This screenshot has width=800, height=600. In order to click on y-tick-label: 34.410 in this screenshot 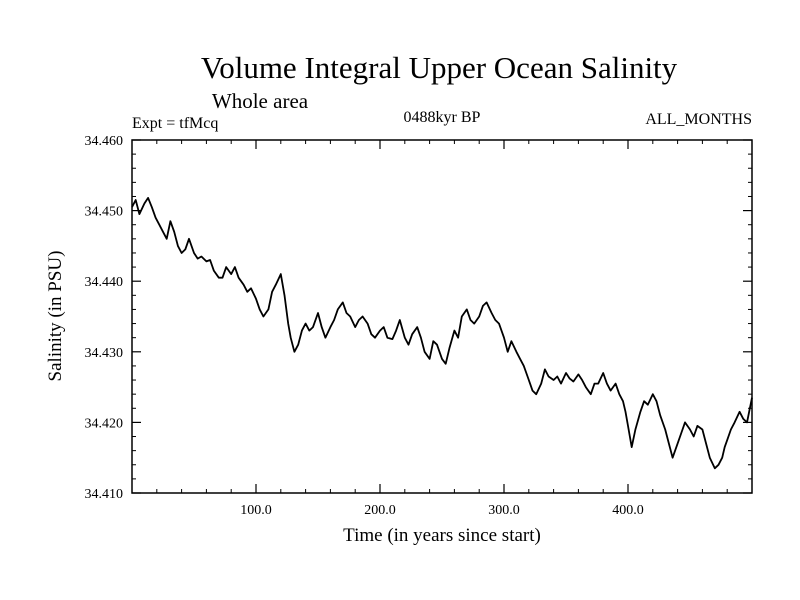, I will do `click(104, 494)`.